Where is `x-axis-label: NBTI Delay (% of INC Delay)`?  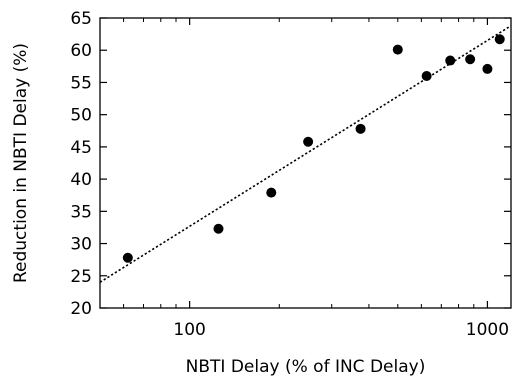
x-axis-label: NBTI Delay (% of INC Delay) is located at coordinates (306, 367).